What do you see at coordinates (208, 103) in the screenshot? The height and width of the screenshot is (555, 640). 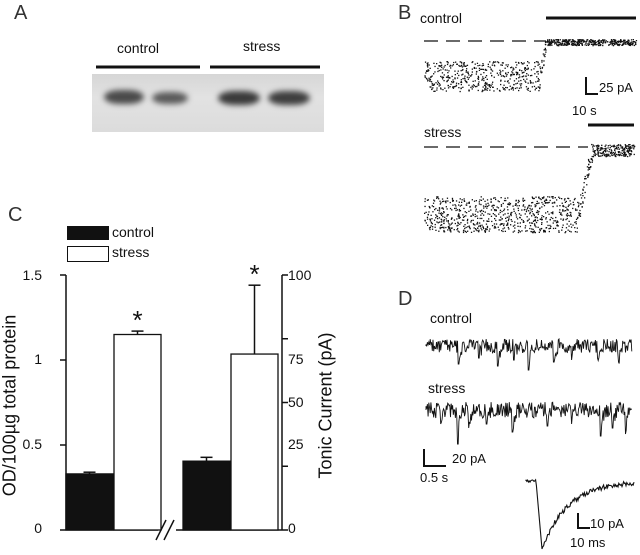 I see `western-blot-image` at bounding box center [208, 103].